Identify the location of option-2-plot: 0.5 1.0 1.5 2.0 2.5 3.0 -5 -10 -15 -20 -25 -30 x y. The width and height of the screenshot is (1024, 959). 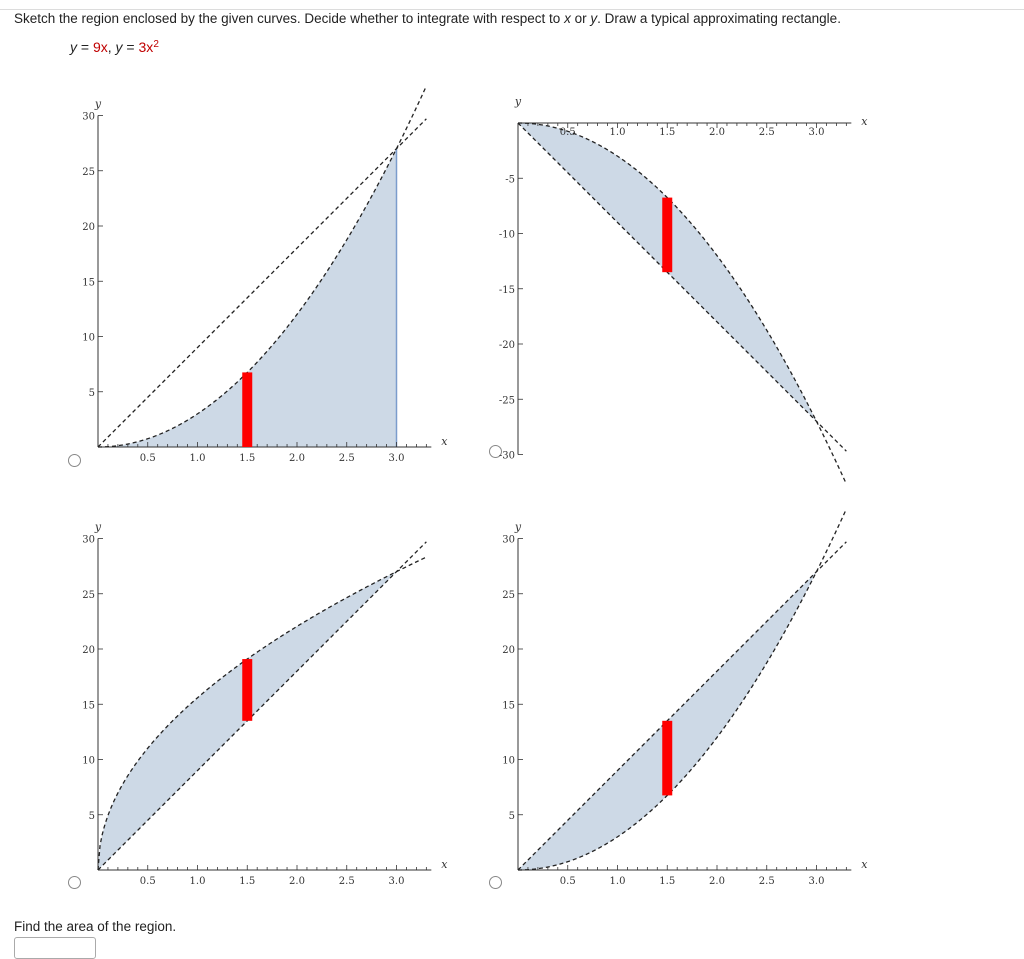
(683, 290).